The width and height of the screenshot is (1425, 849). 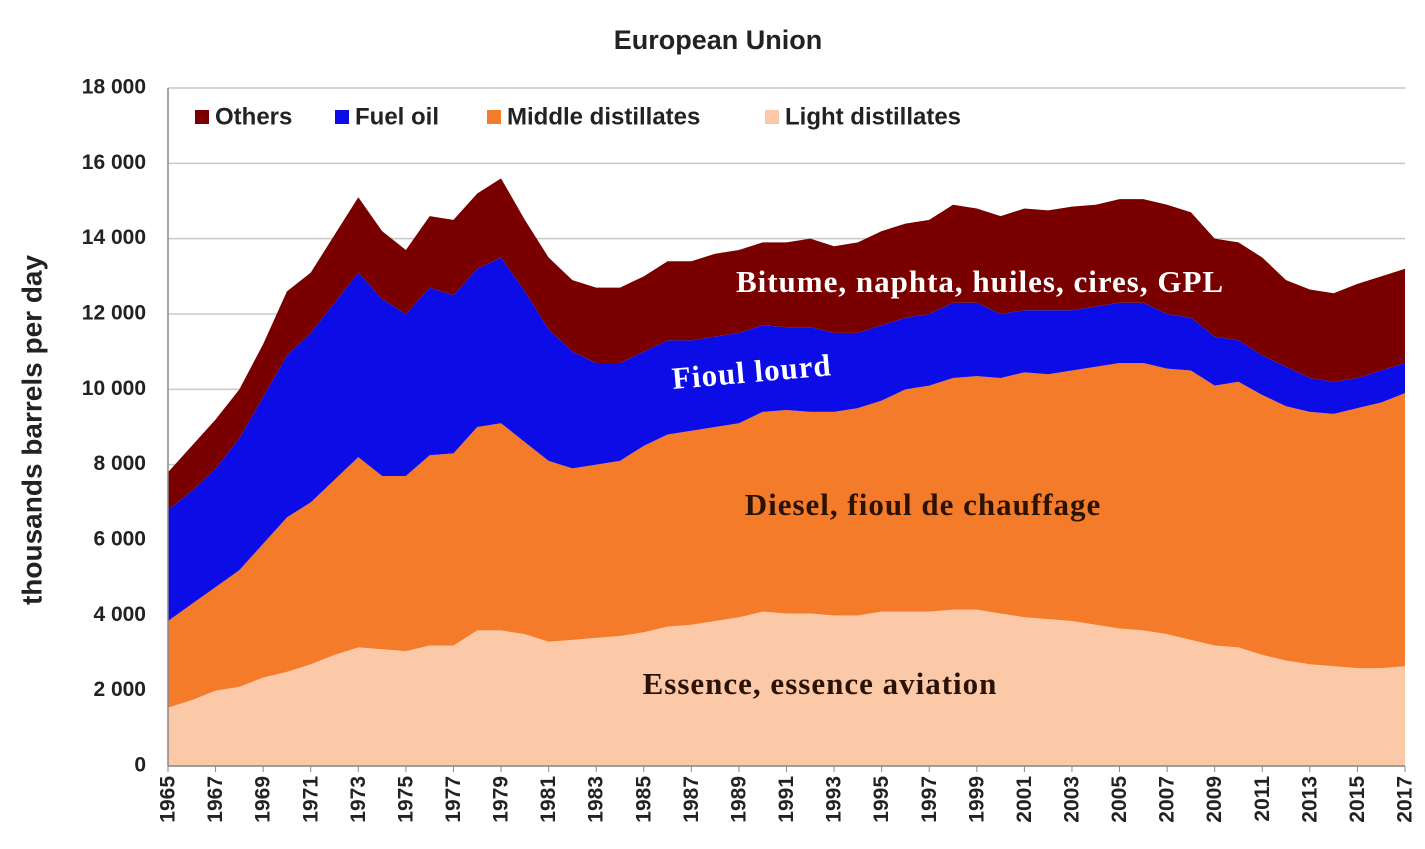 What do you see at coordinates (820, 683) in the screenshot?
I see `annotation: Essence, essence aviation` at bounding box center [820, 683].